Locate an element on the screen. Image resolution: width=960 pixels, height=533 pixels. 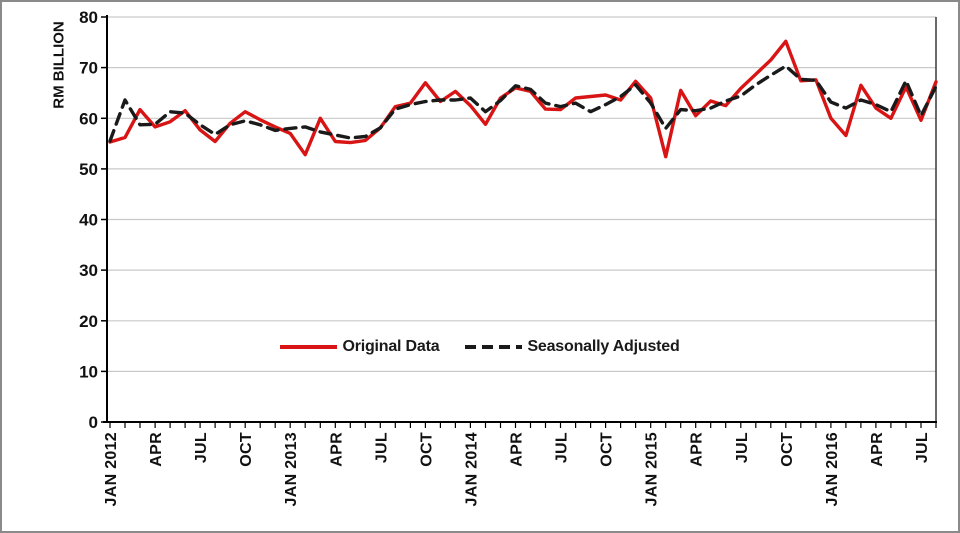
y-tick-label: 0 is located at coordinates (93, 422).